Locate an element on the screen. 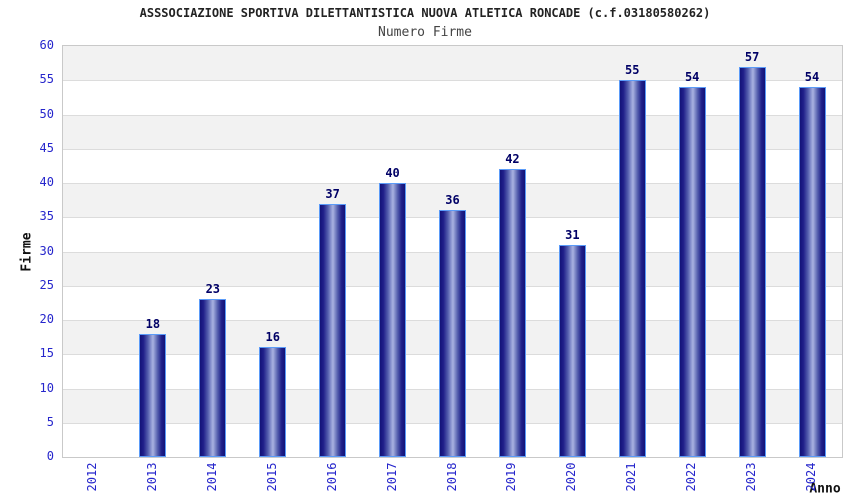 The height and width of the screenshot is (500, 850). y-tick-label: 40 is located at coordinates (46, 182).